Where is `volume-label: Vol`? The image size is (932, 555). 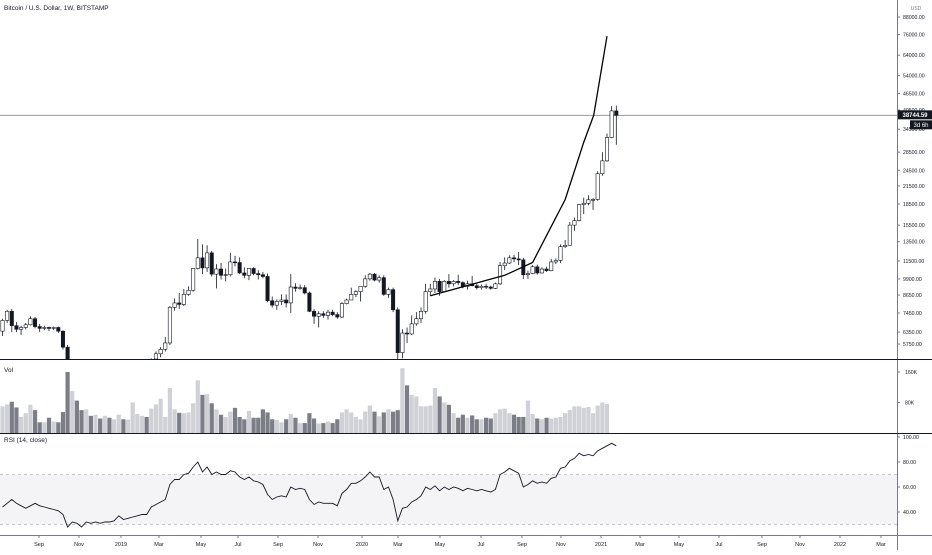
volume-label: Vol is located at coordinates (9, 370).